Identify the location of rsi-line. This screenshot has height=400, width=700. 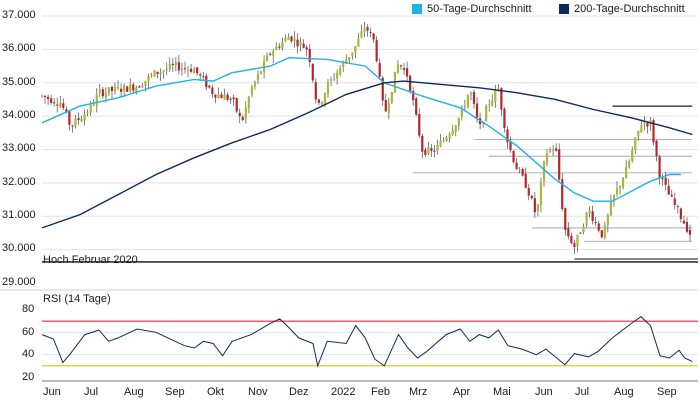
(367, 342).